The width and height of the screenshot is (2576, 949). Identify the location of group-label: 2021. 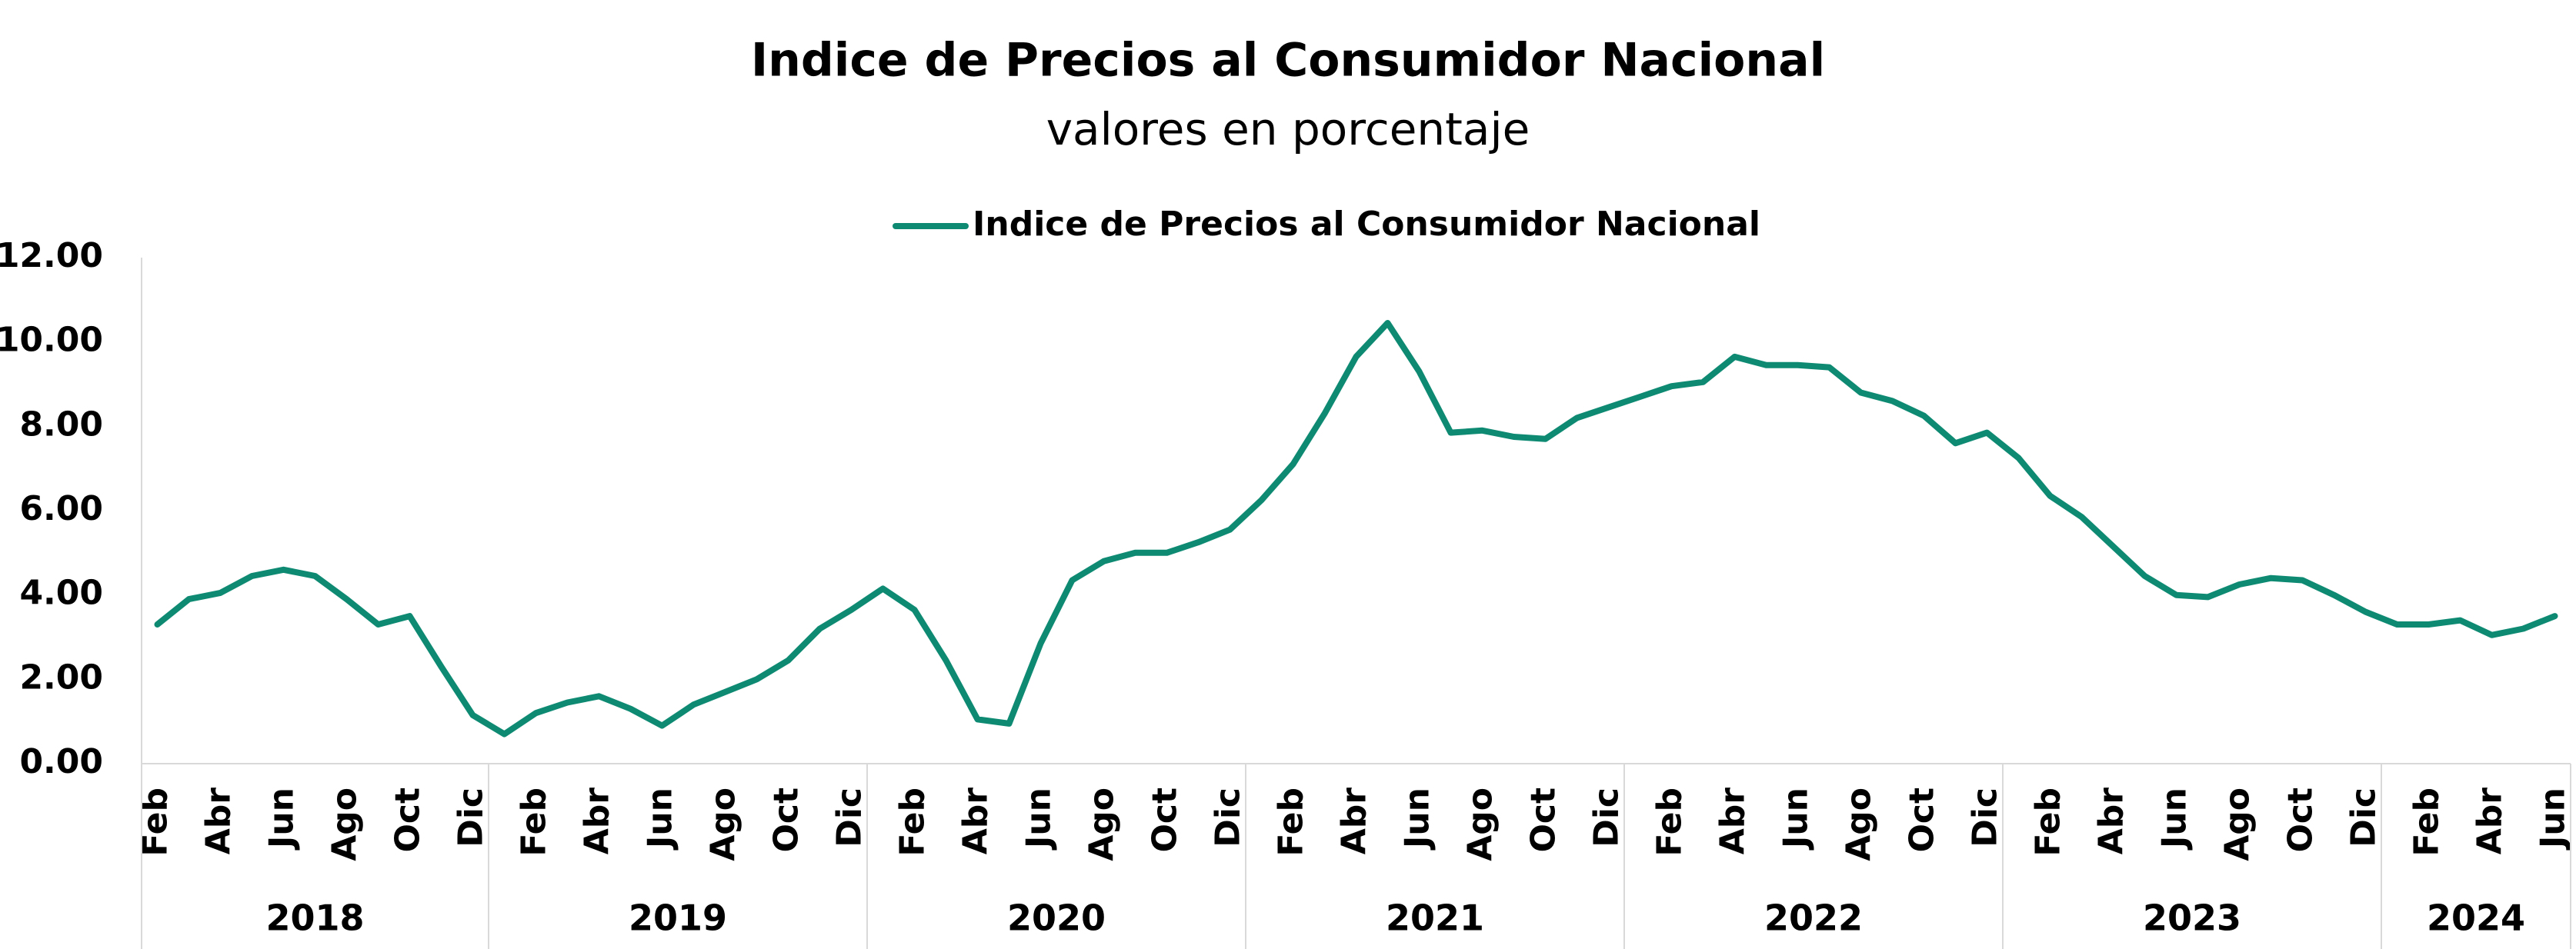
(1435, 918).